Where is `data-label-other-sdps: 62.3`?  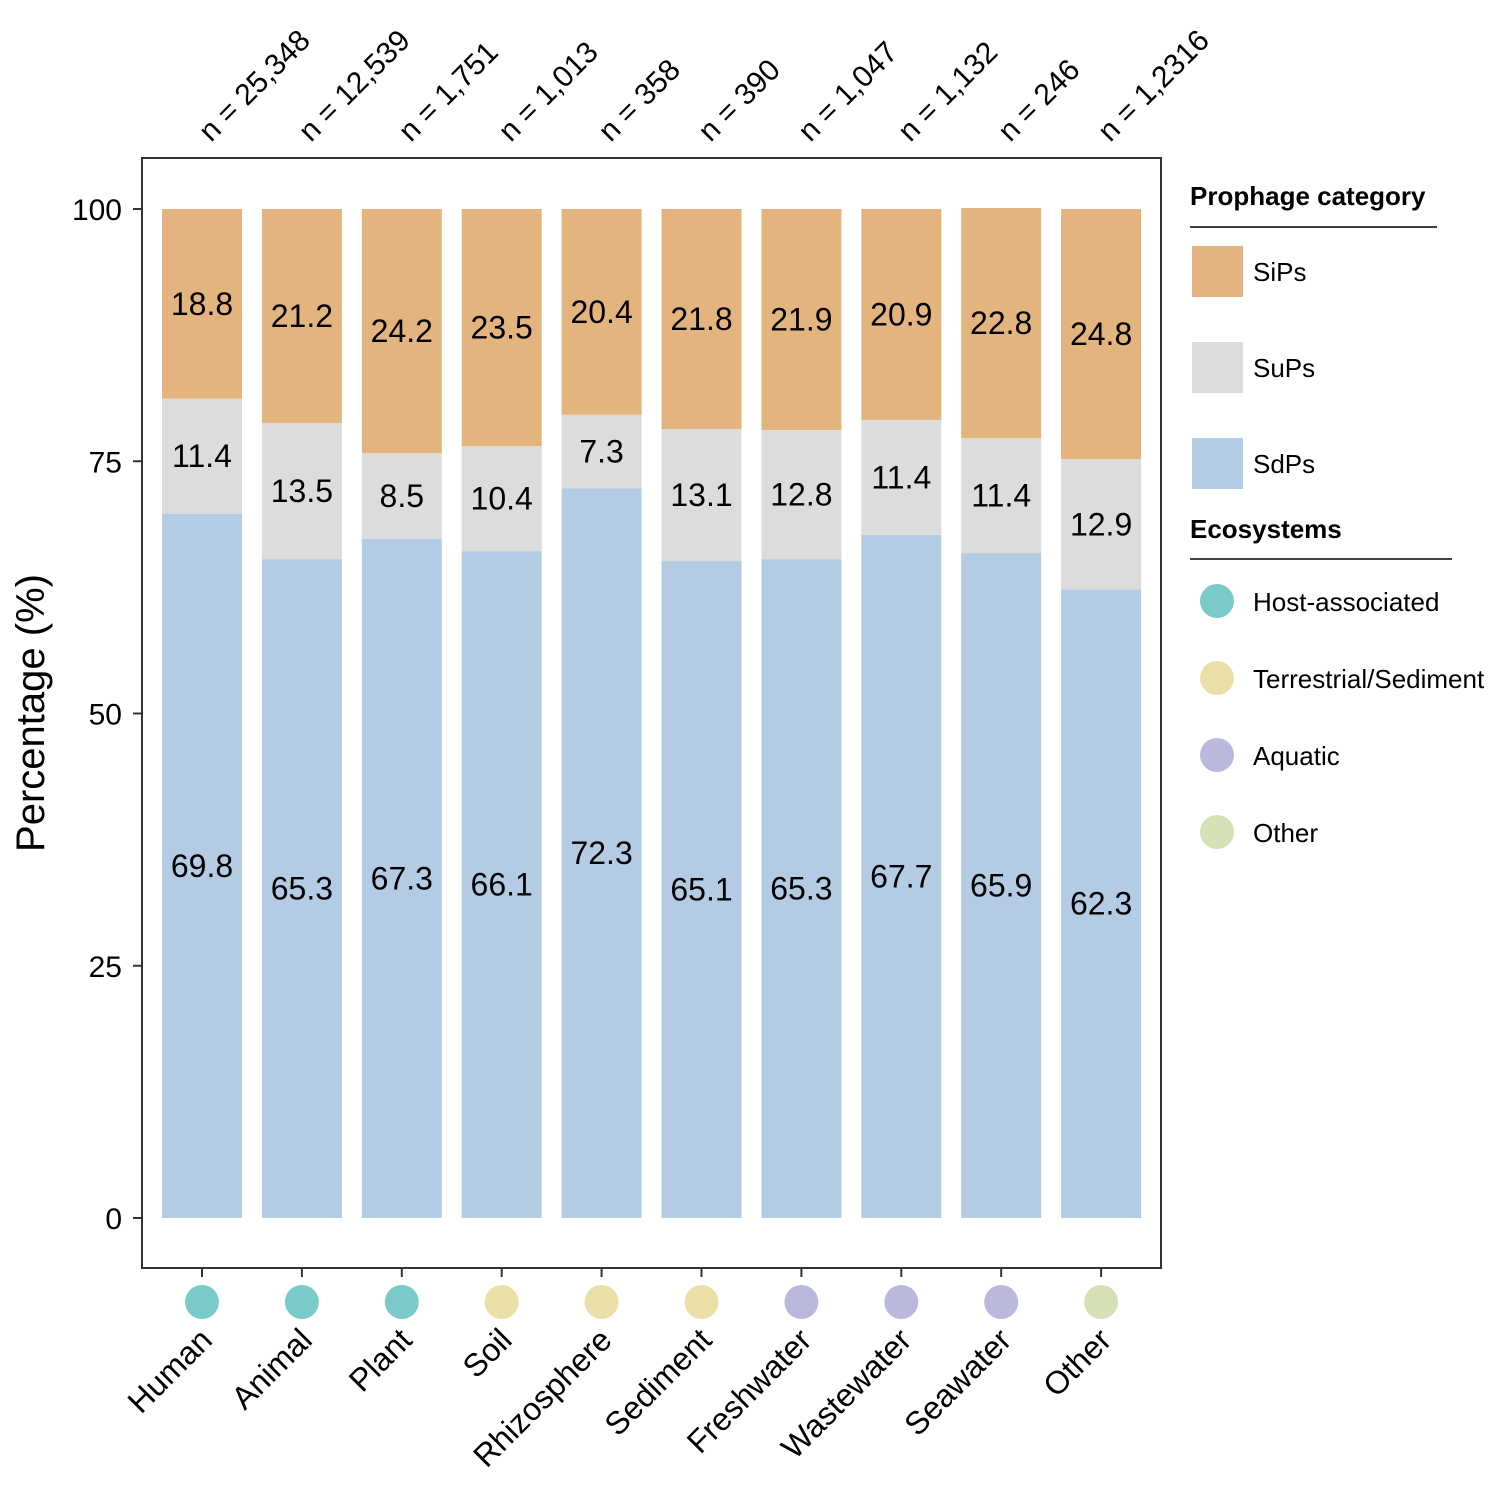
data-label-other-sdps: 62.3 is located at coordinates (1101, 904).